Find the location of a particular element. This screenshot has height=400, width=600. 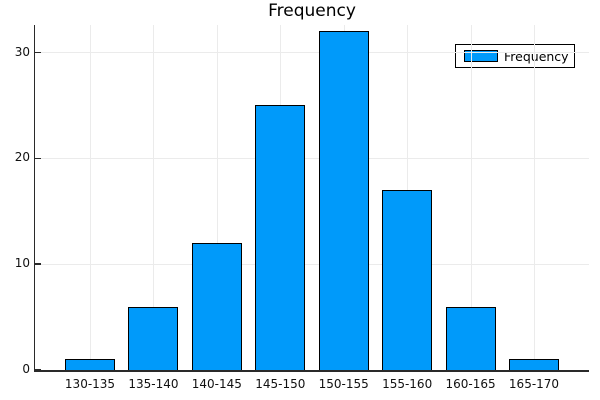

legend-swatch-icon is located at coordinates (481, 56).